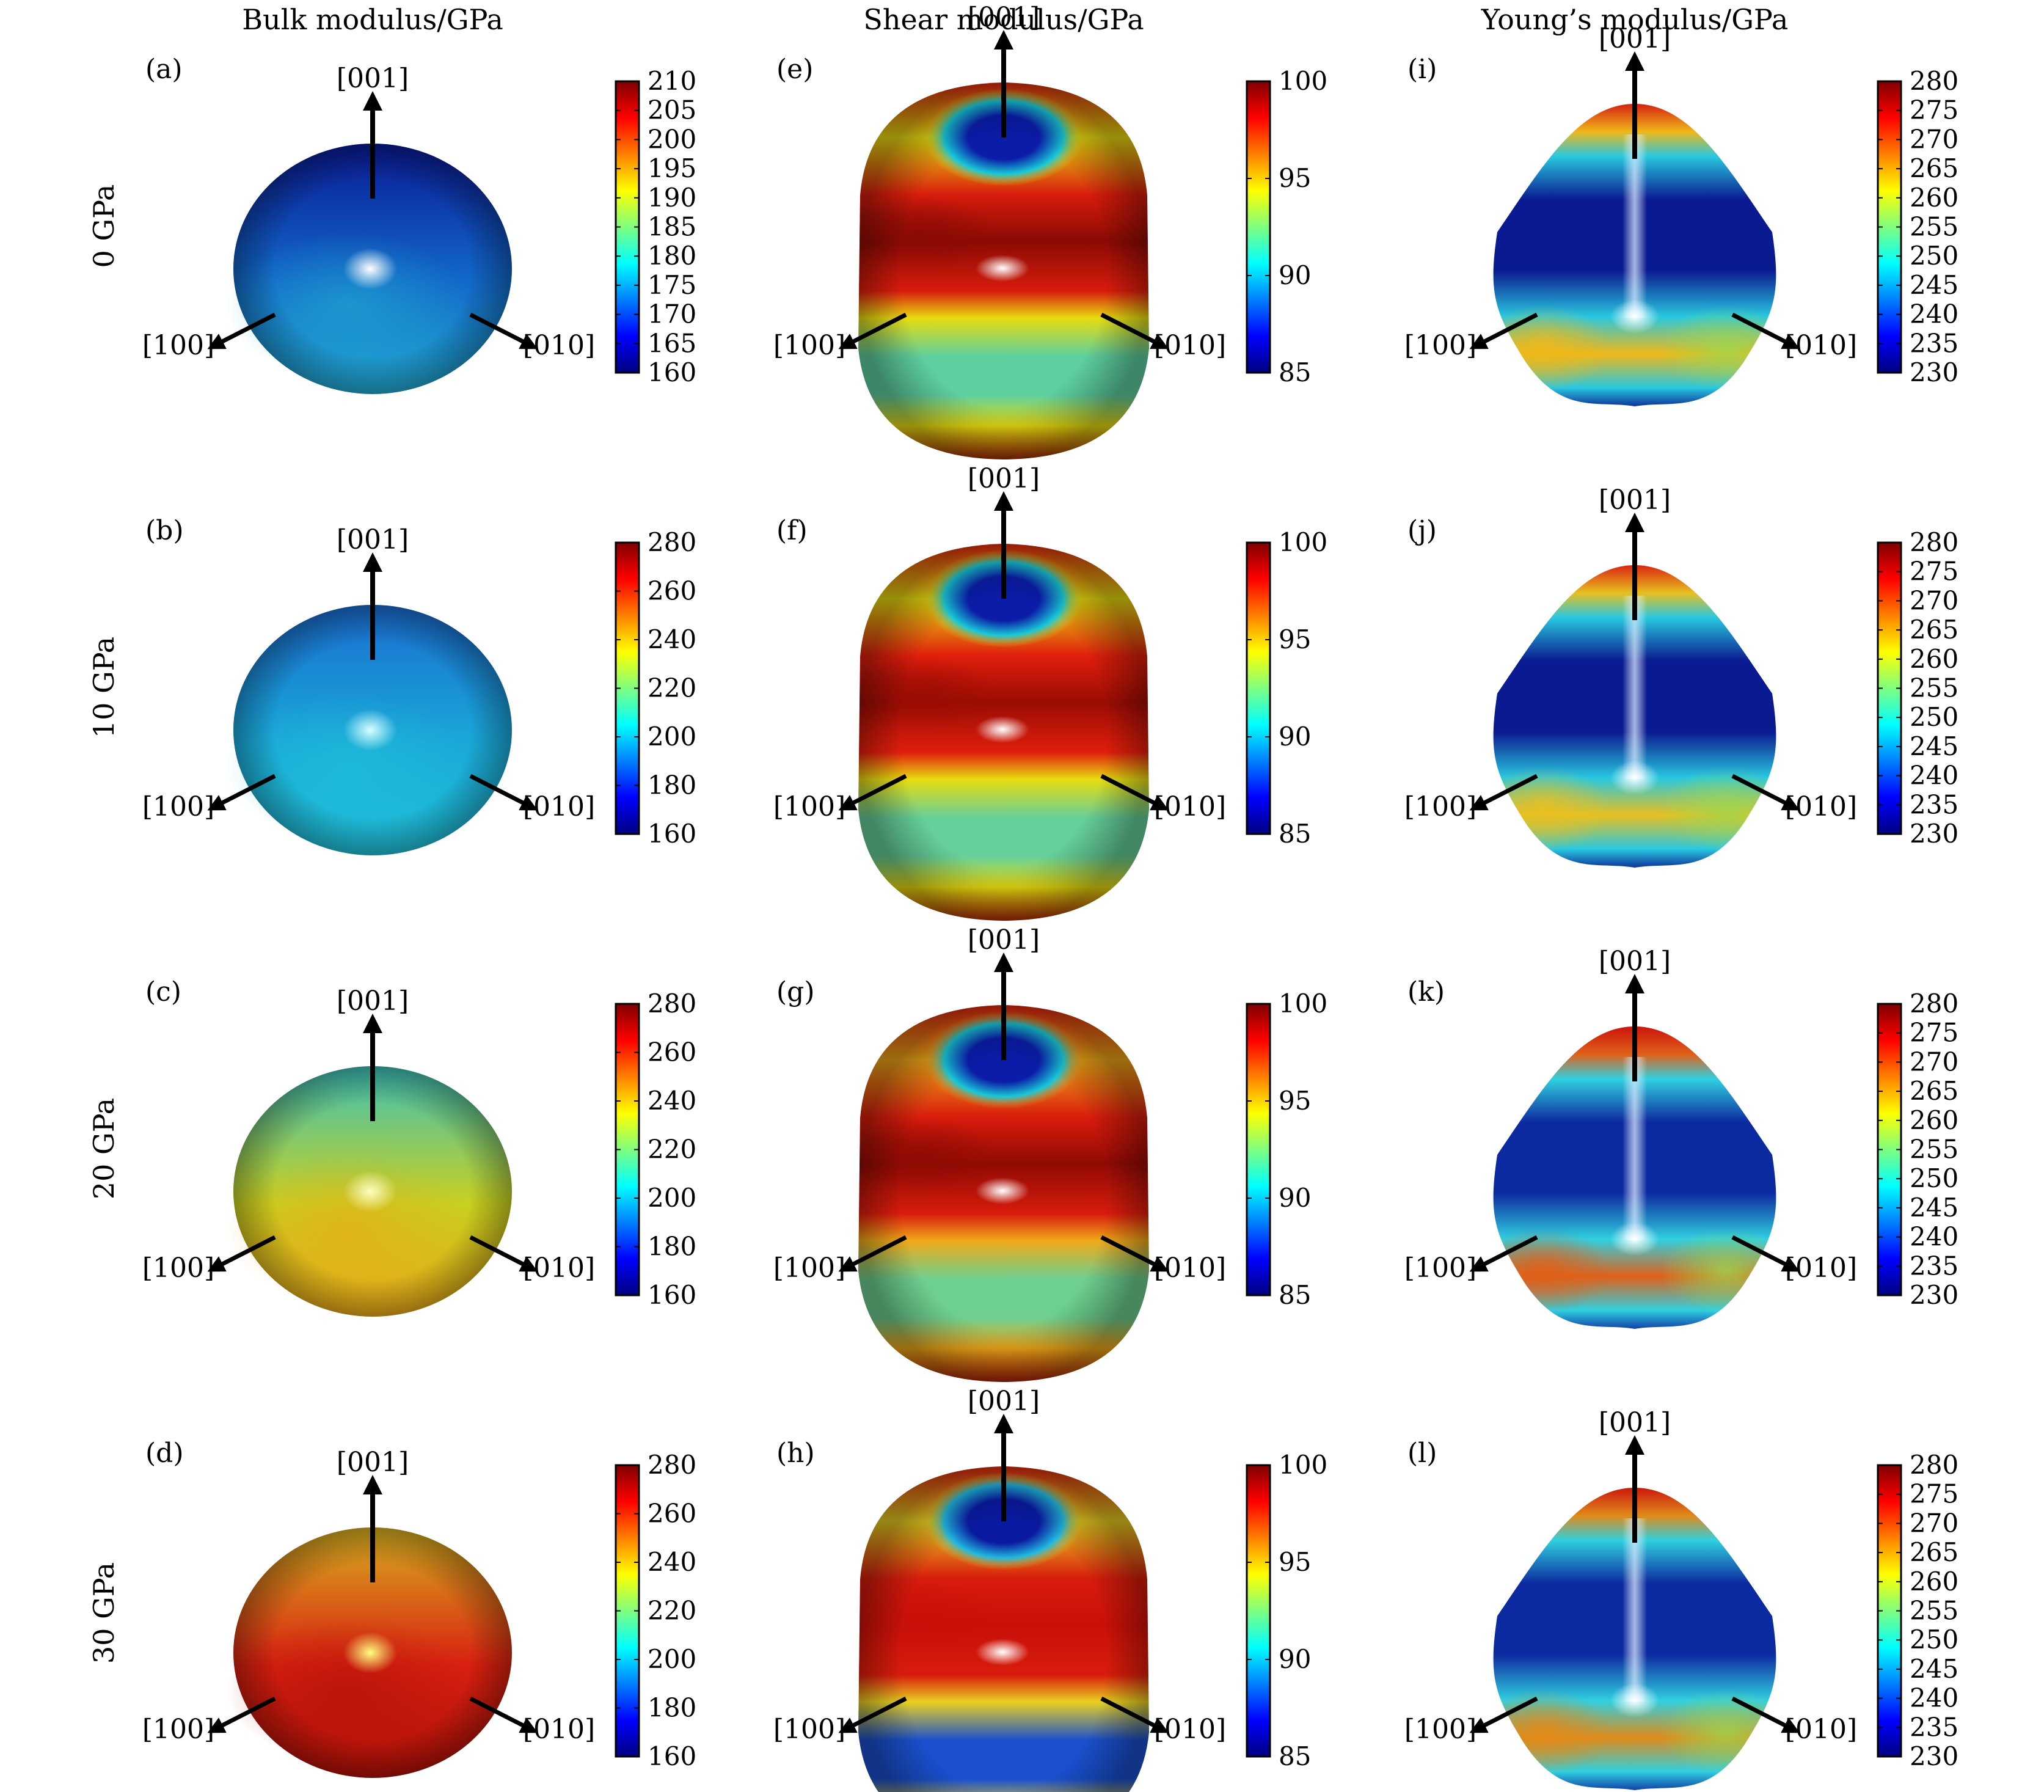 This screenshot has width=2044, height=1792. Describe the element at coordinates (163, 992) in the screenshot. I see `panel-label: (c)` at that location.